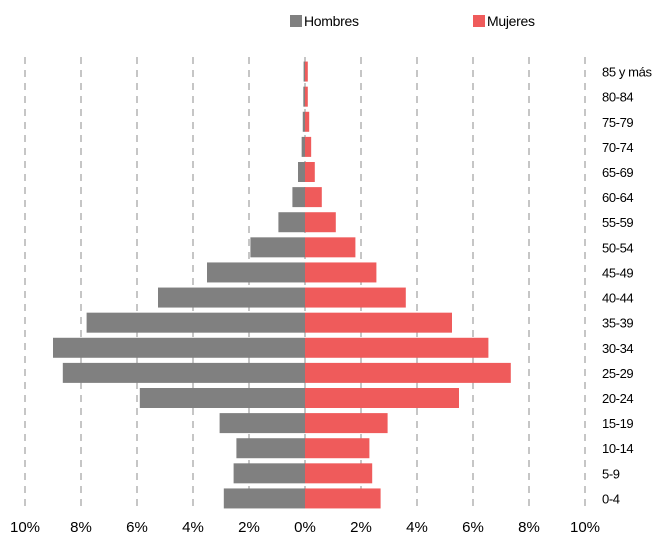 This screenshot has width=670, height=536. What do you see at coordinates (473, 527) in the screenshot?
I see `x-tick-label-8: 6%` at bounding box center [473, 527].